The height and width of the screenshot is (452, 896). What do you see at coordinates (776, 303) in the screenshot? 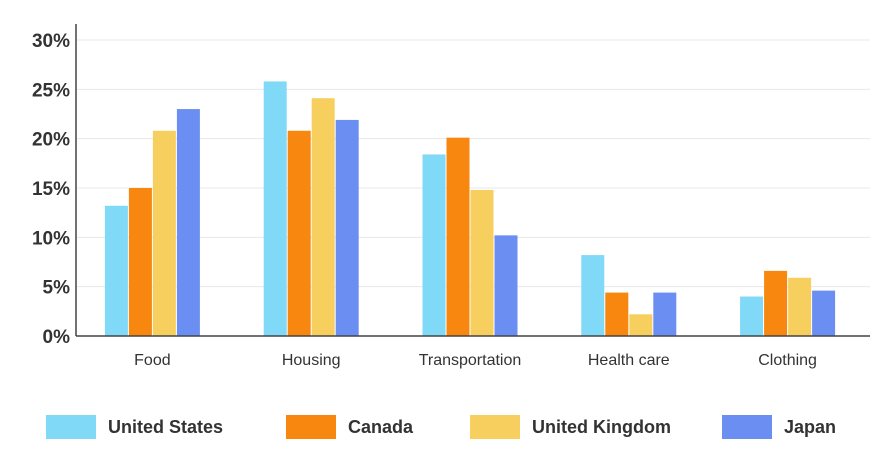
I see `bar-canada-clothing` at bounding box center [776, 303].